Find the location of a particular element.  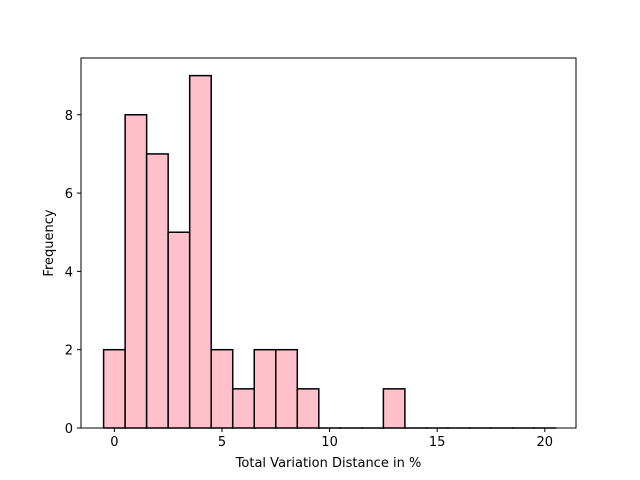

y-tick-label: 8 is located at coordinates (69, 116).